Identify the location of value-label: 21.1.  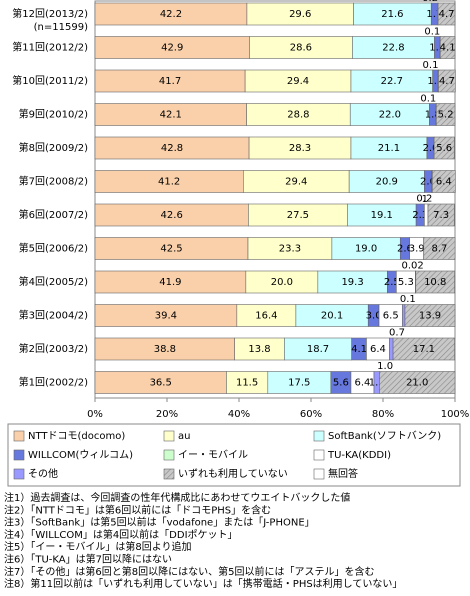
(389, 148).